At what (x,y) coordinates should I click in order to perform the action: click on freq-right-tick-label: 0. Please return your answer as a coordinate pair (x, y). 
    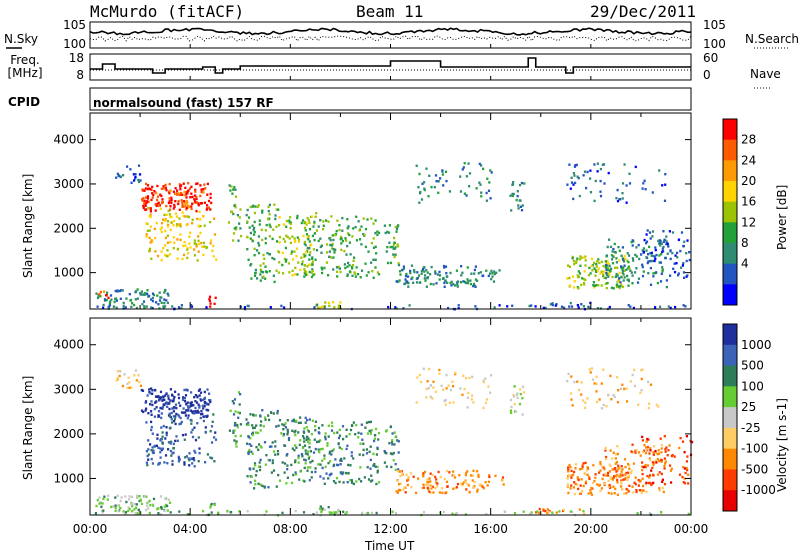
    Looking at the image, I should click on (707, 75).